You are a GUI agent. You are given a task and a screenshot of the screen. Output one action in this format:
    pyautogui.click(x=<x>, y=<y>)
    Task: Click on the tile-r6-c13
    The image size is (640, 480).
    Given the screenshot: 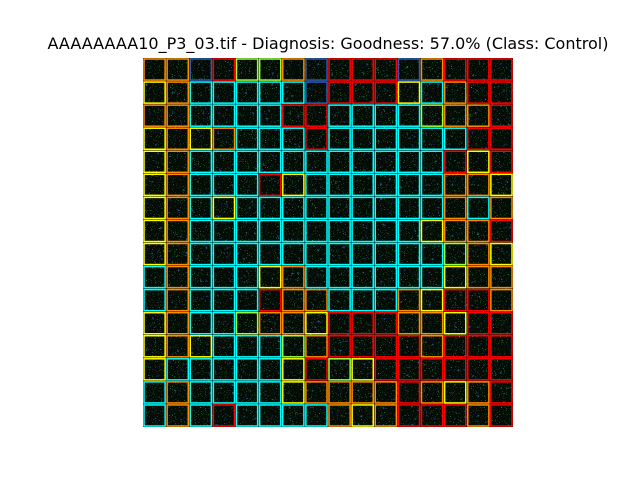 What is the action you would take?
    pyautogui.click(x=455, y=208)
    